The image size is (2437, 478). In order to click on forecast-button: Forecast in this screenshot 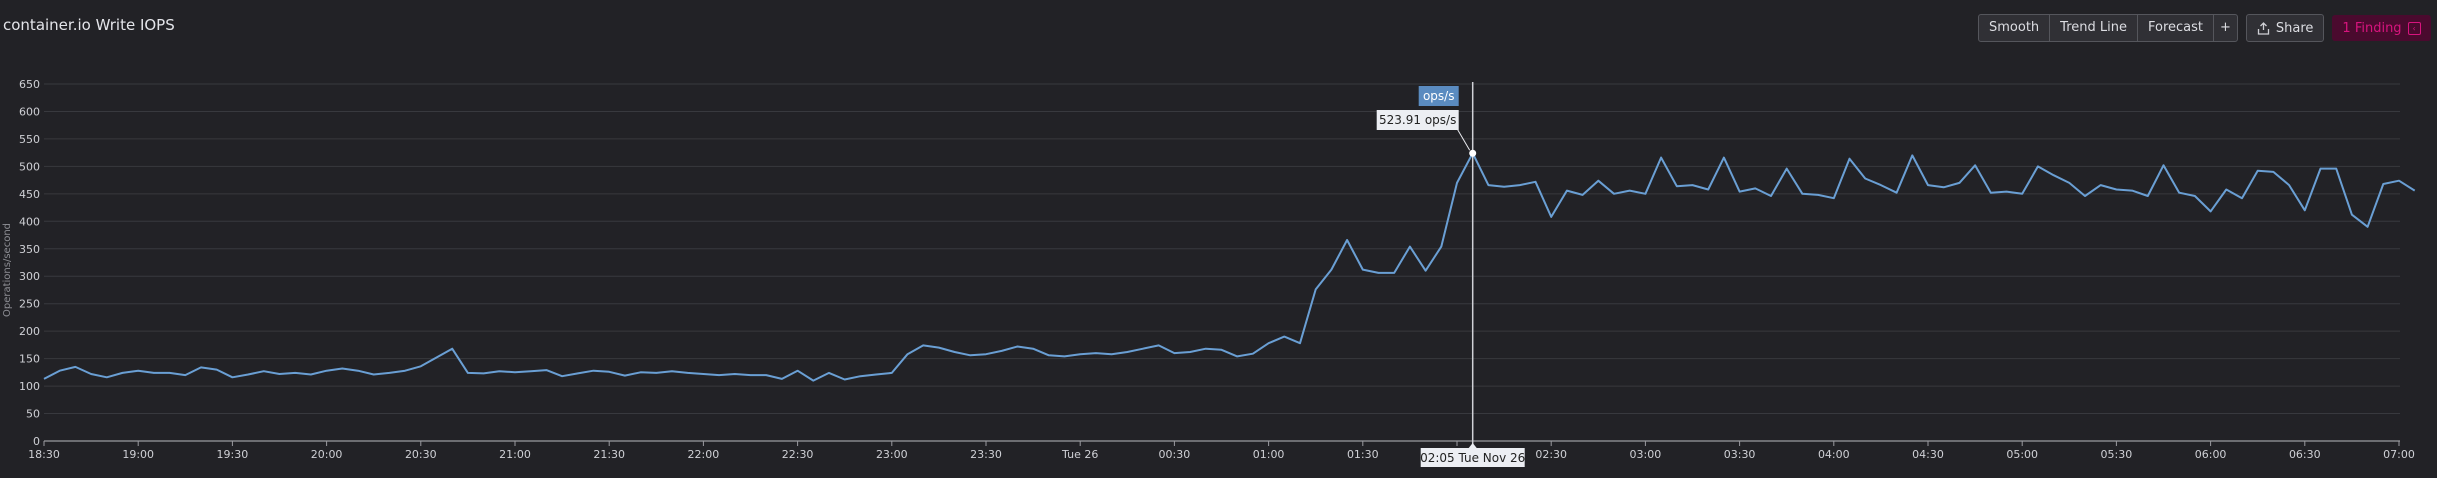, I will do `click(2176, 28)`.